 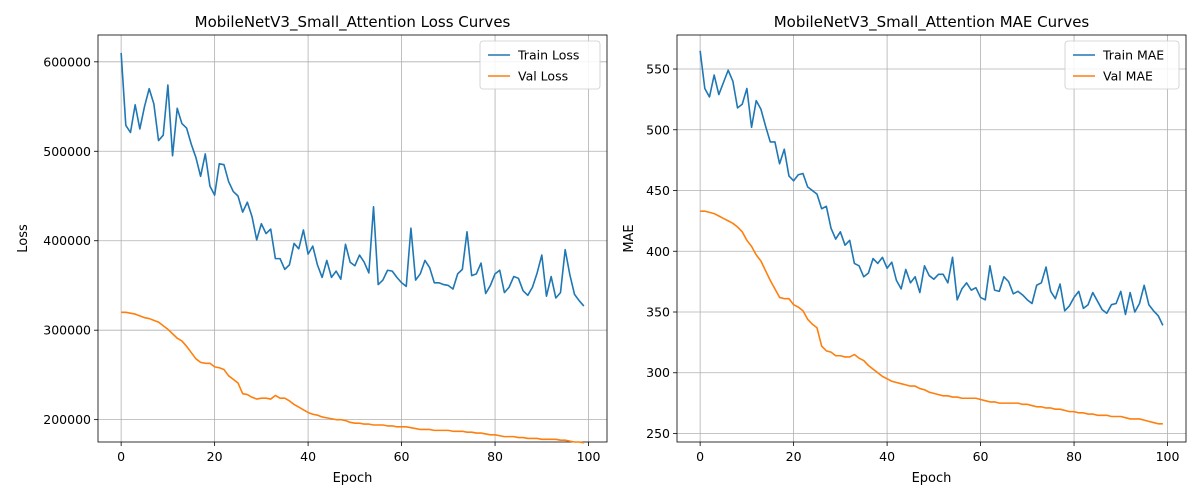 I want to click on mae-y-tick-label: 300, so click(x=658, y=372).